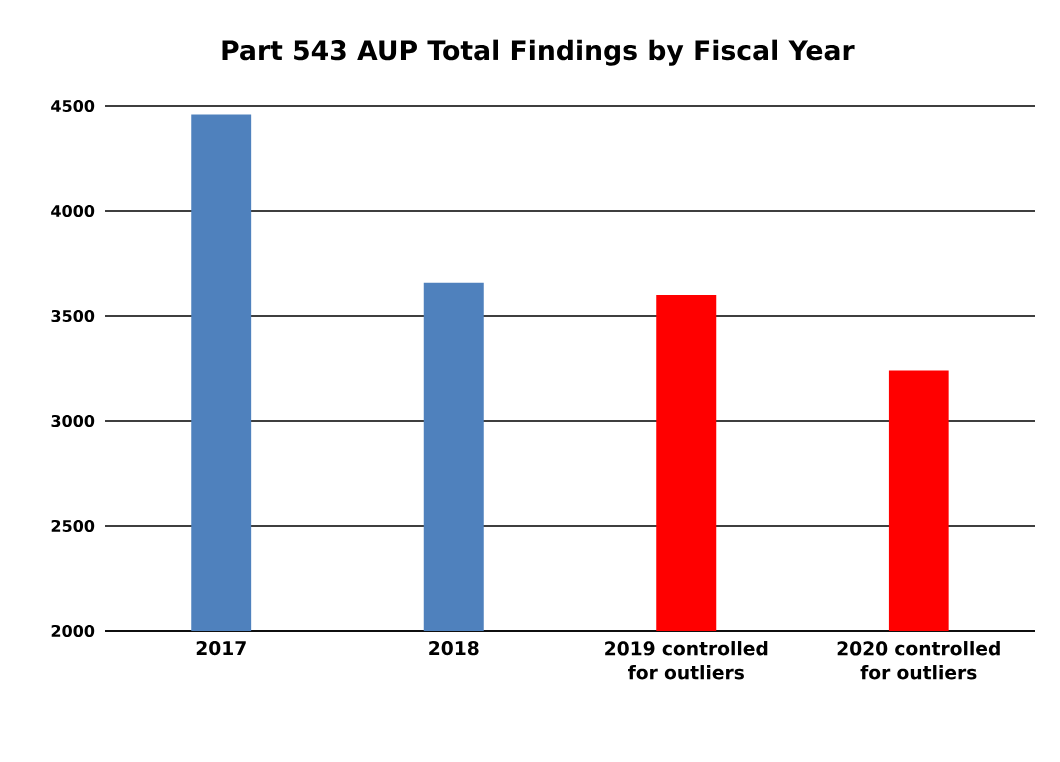 The image size is (1060, 762). I want to click on y-tick-label: 3000, so click(73, 421).